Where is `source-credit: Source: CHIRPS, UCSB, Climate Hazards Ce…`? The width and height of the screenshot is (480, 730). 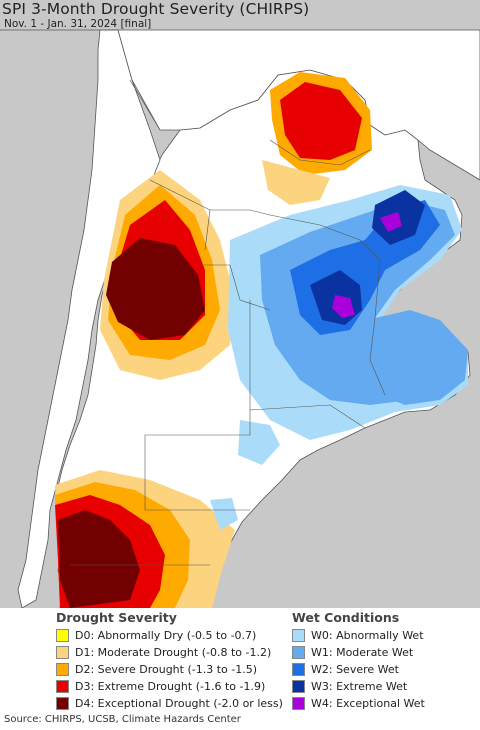 source-credit: Source: CHIRPS, UCSB, Climate Hazards Ce… is located at coordinates (122, 719).